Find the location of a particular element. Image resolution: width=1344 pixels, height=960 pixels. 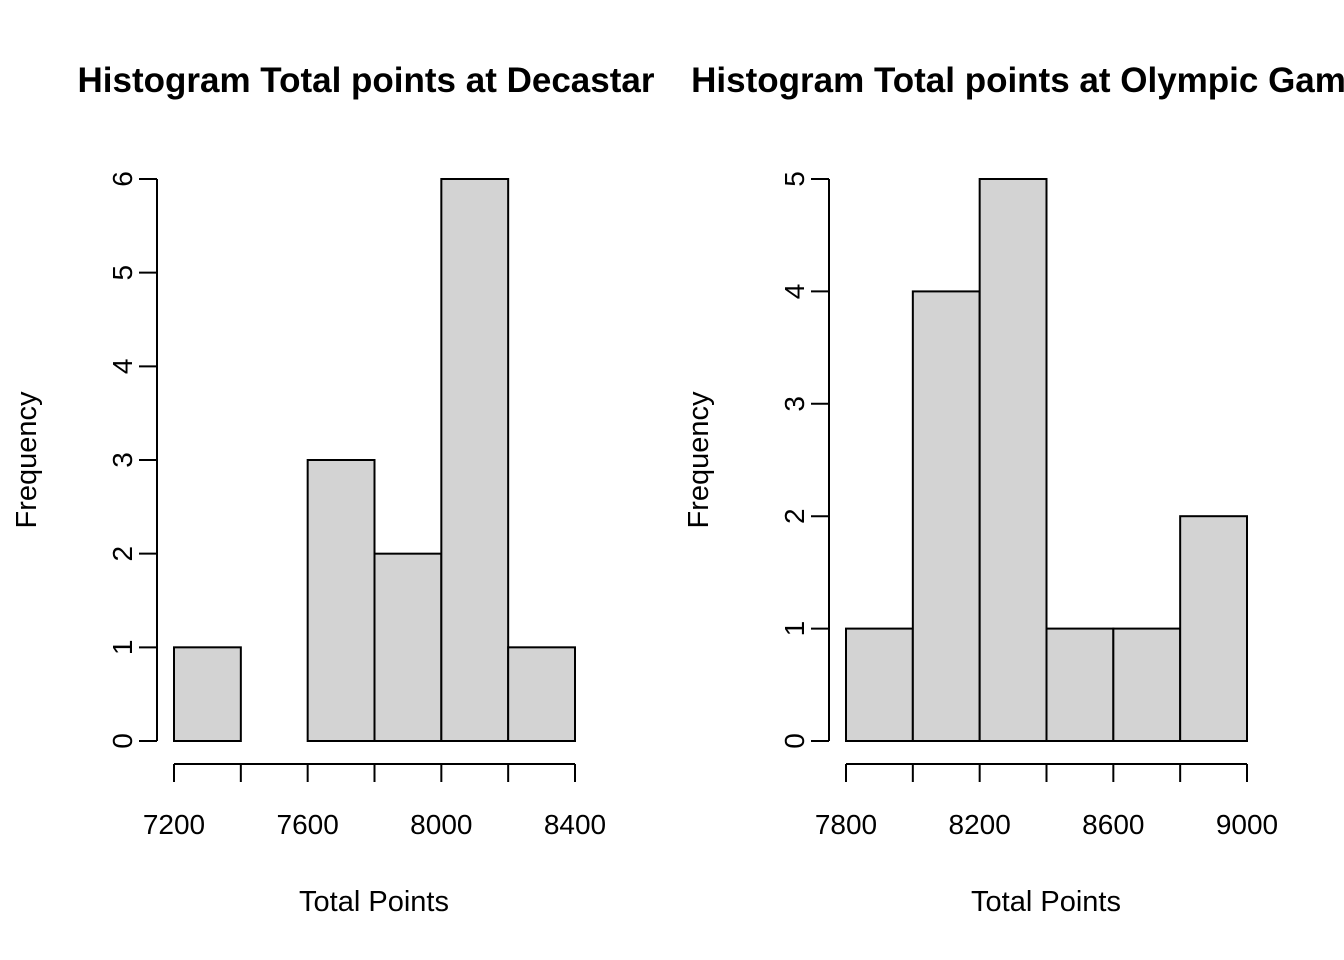

x-tick-label: 8000 is located at coordinates (441, 824).